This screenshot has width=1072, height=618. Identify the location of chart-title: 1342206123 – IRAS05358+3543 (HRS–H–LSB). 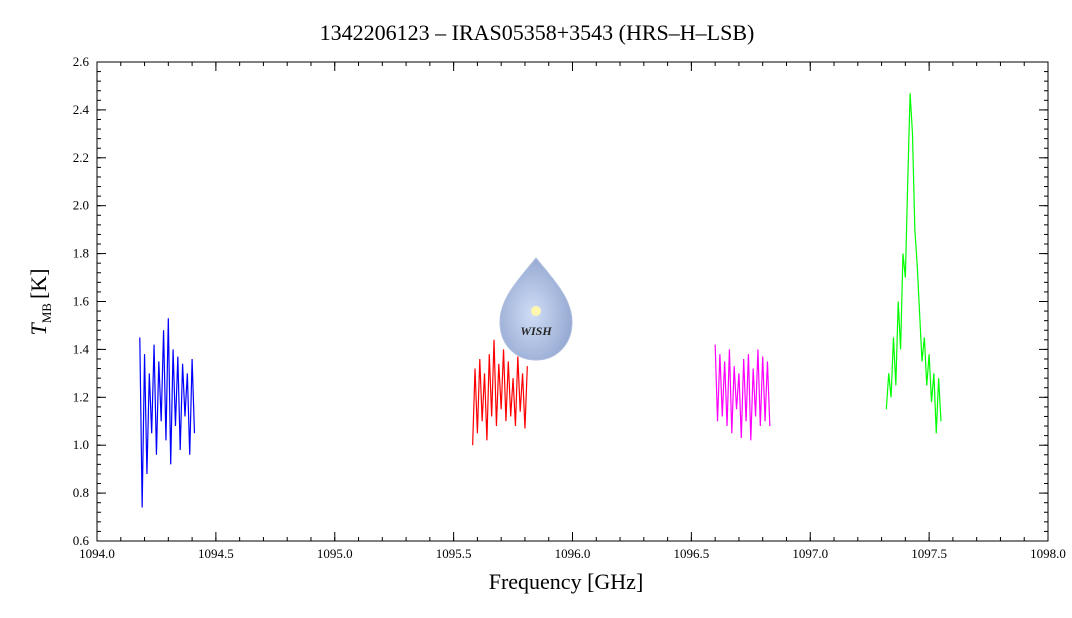
(537, 32).